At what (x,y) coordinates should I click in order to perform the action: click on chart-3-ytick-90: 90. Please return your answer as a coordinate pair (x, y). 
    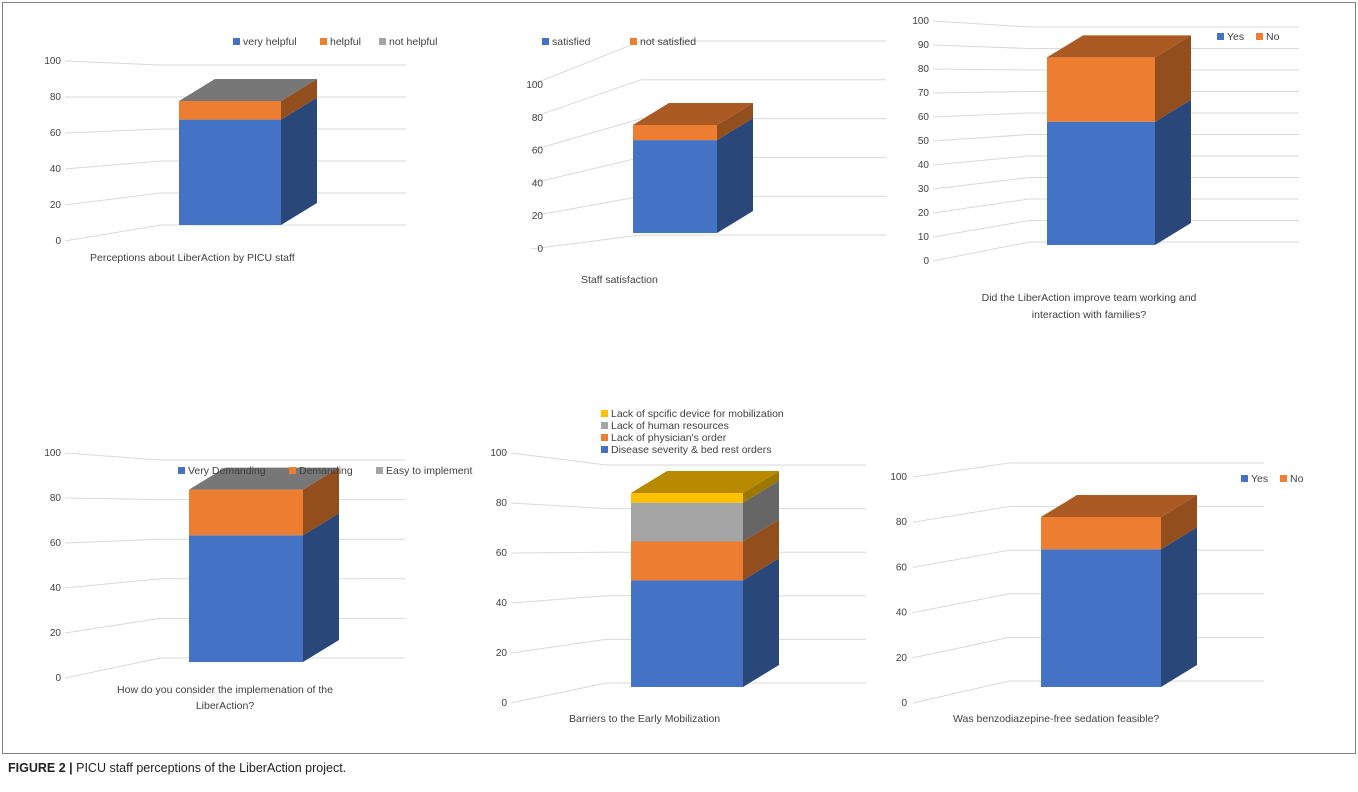
    Looking at the image, I should click on (924, 45).